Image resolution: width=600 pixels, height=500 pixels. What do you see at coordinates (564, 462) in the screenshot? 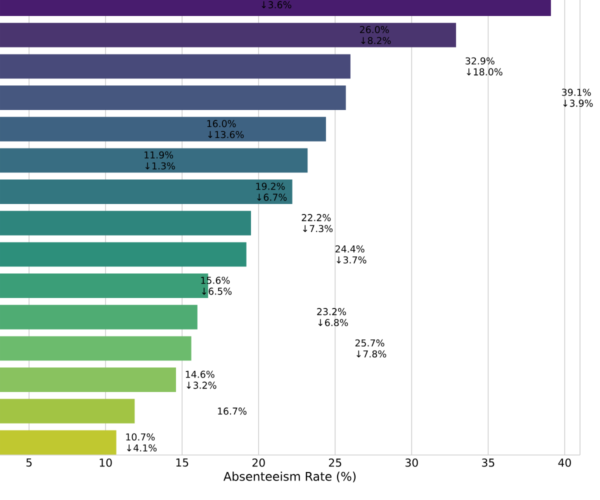
I see `x-tick-label: 40` at bounding box center [564, 462].